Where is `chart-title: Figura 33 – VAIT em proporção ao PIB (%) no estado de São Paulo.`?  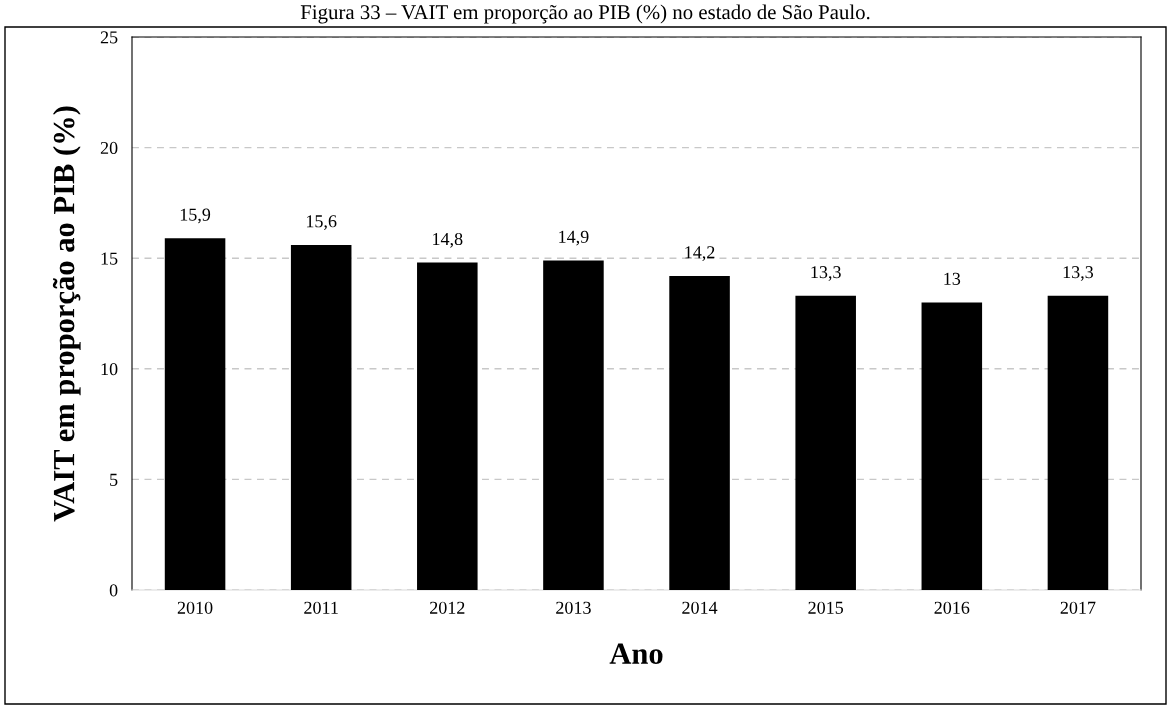 chart-title: Figura 33 – VAIT em proporção ao PIB (%) no estado de São Paulo. is located at coordinates (585, 14).